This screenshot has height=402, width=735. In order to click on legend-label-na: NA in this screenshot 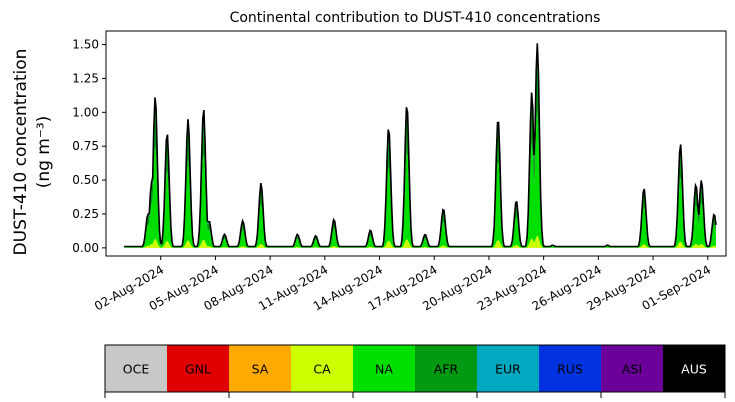, I will do `click(384, 369)`.